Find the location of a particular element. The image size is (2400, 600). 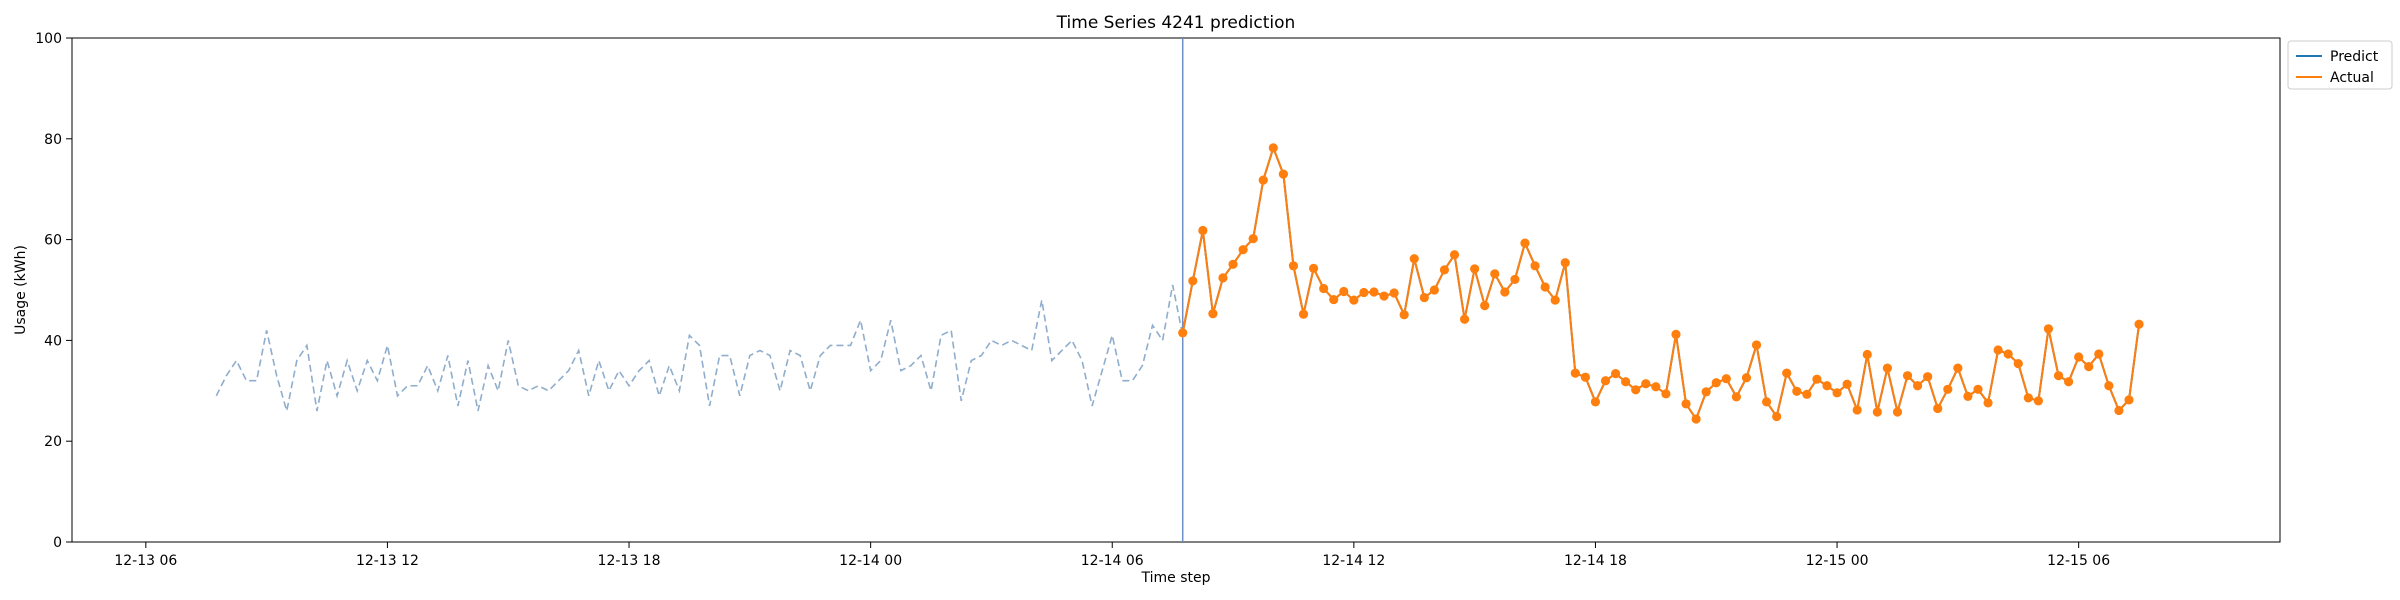

x-tick-label: 12-15 06 is located at coordinates (2078, 561).